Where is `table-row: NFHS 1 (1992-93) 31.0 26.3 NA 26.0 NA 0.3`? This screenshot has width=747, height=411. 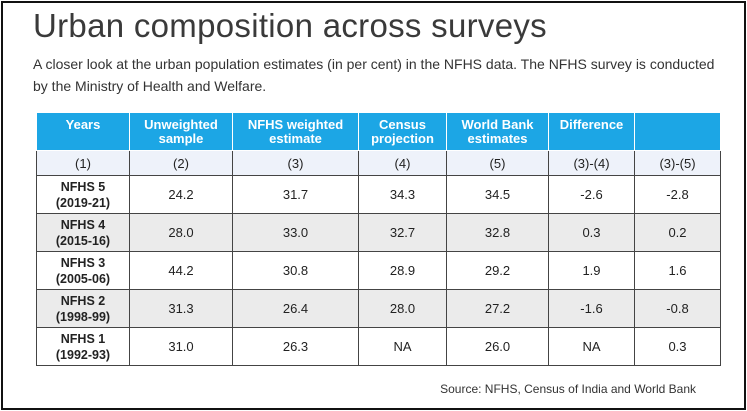 table-row: NFHS 1 (1992-93) 31.0 26.3 NA 26.0 NA 0.3 is located at coordinates (378, 346).